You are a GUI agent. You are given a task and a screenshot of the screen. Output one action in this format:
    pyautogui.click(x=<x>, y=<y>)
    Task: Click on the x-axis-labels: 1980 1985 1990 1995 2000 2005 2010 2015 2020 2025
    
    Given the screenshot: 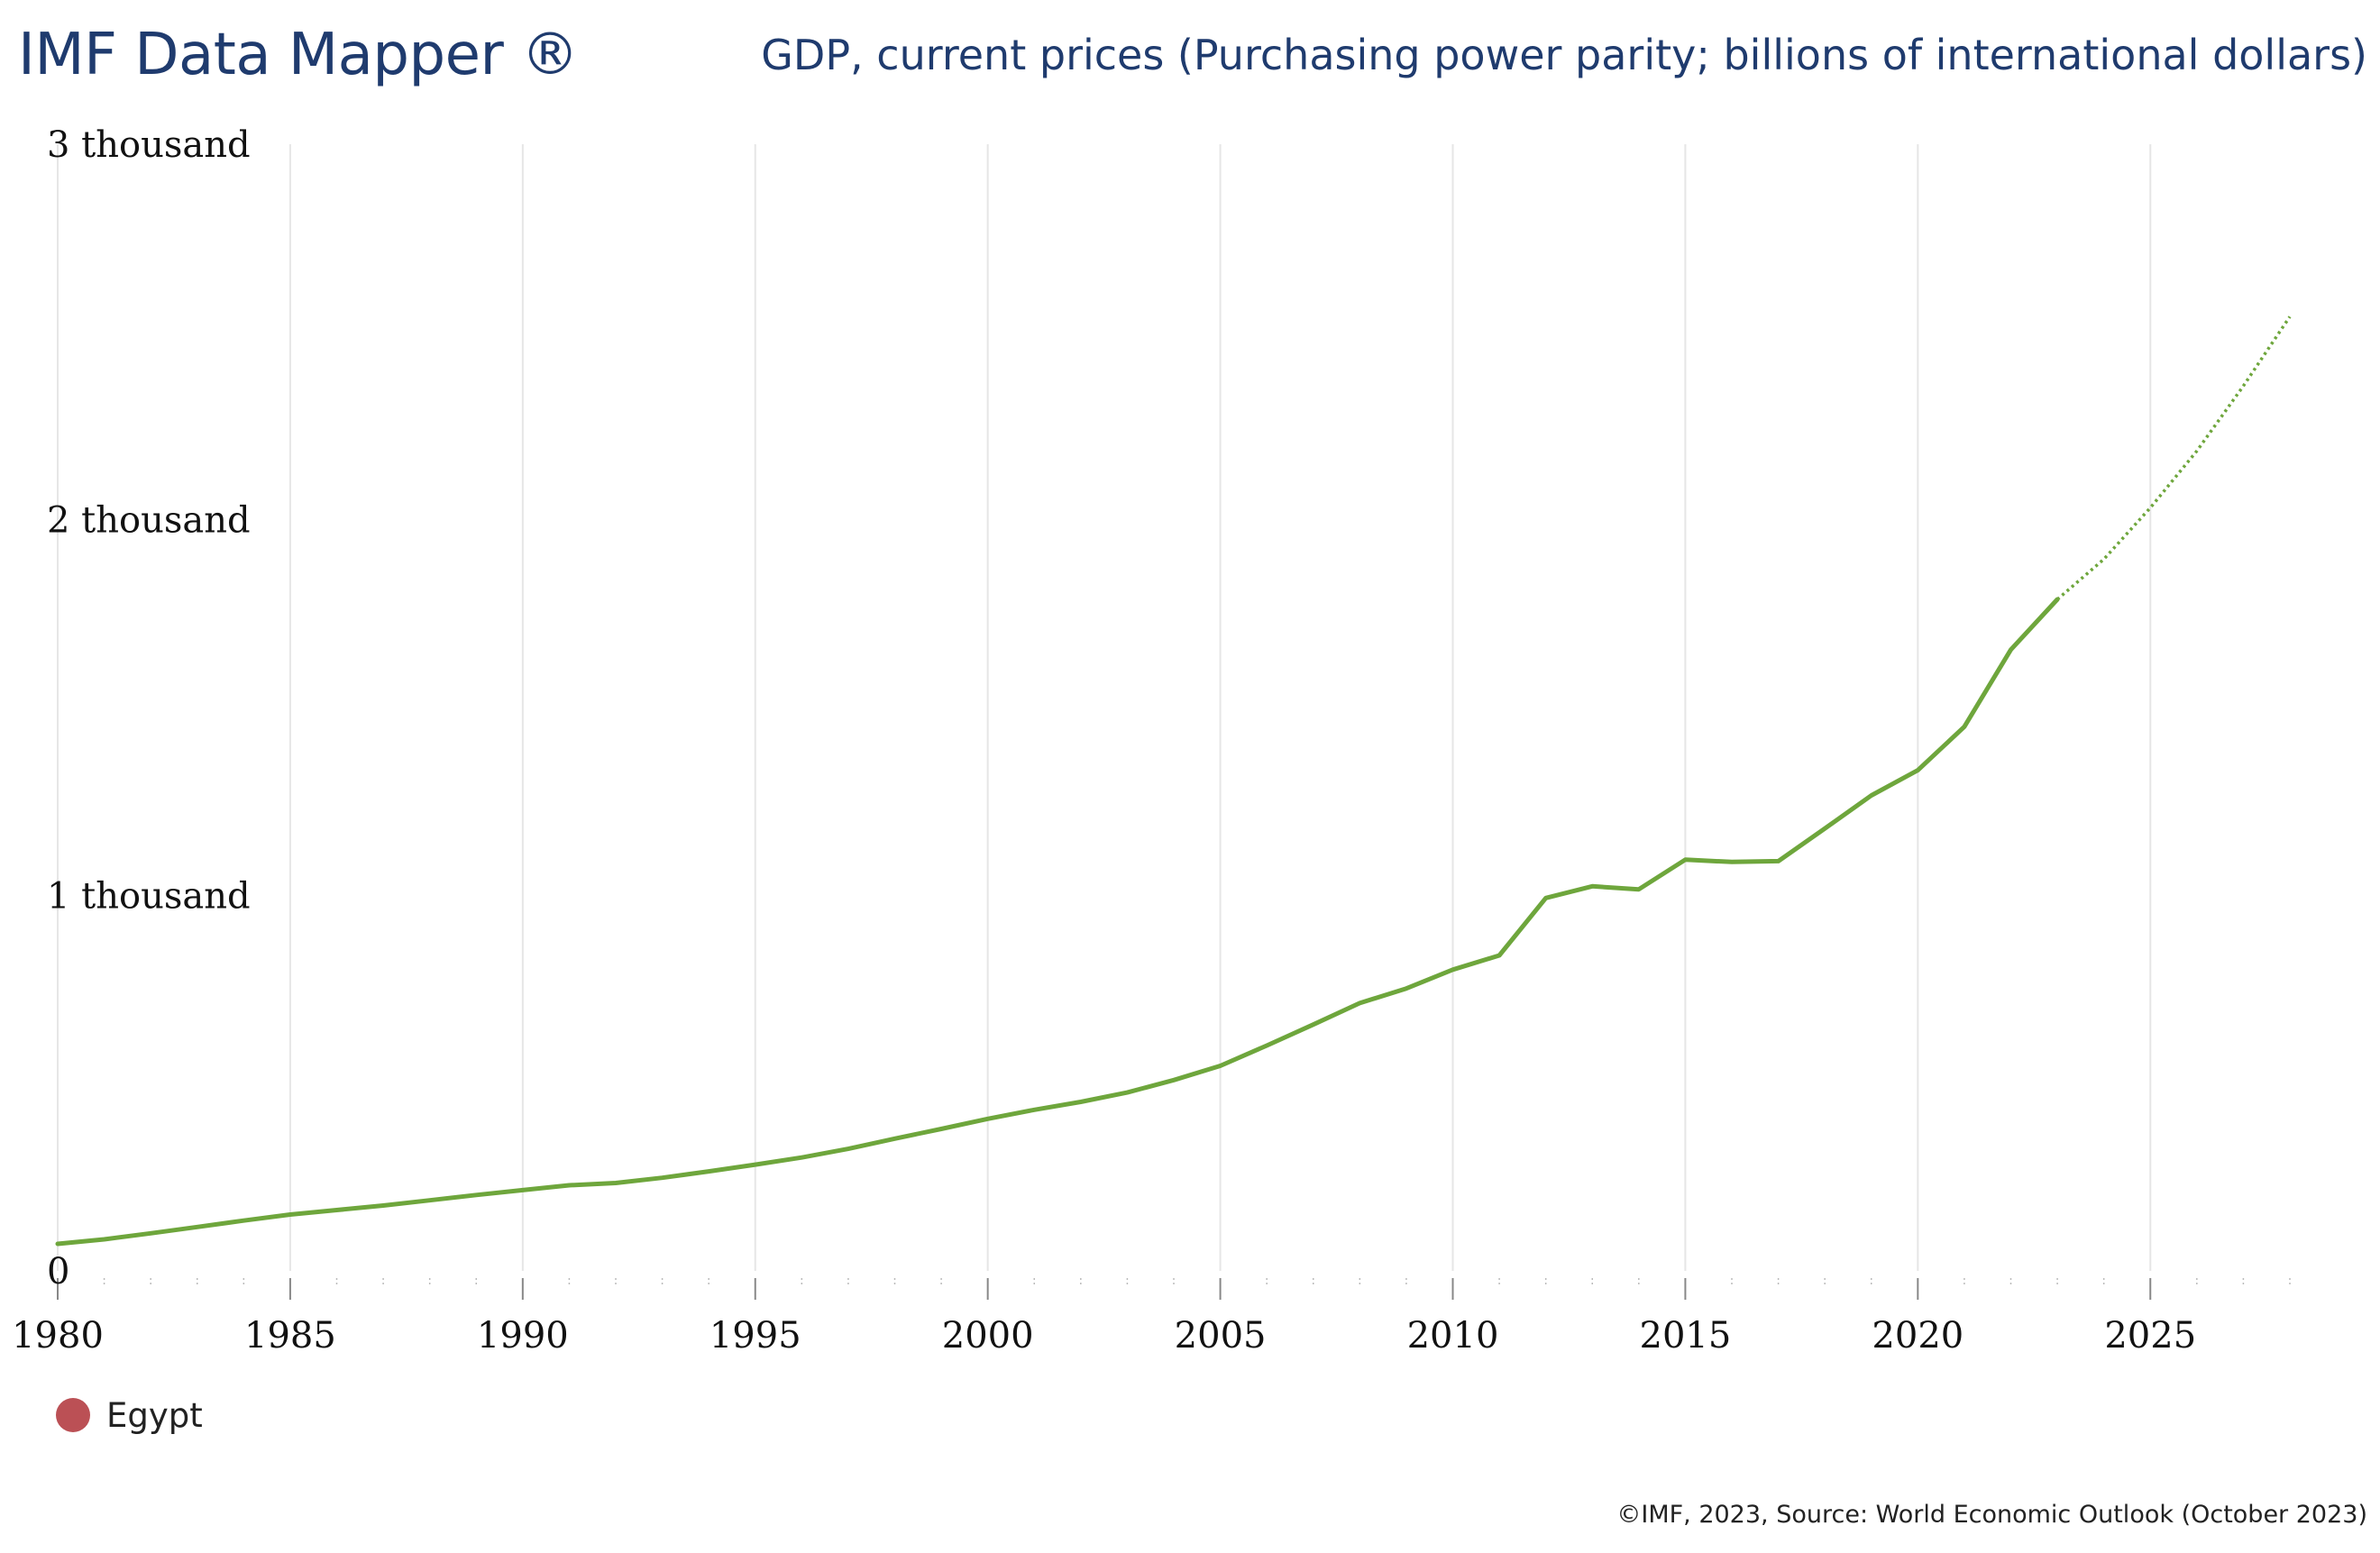 What is the action you would take?
    pyautogui.click(x=1104, y=1336)
    